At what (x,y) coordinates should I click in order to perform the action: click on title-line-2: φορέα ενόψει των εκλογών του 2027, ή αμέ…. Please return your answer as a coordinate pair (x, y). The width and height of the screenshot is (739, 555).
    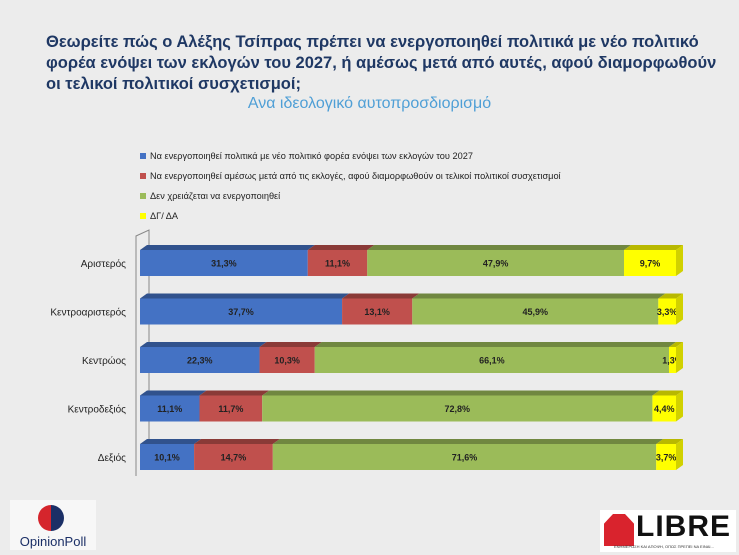
    Looking at the image, I should click on (381, 63).